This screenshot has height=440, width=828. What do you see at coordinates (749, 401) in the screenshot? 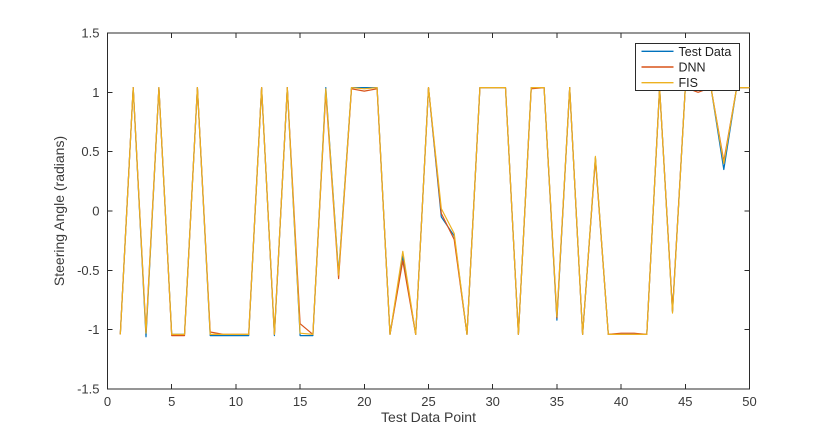
I see `x-tick-label: 50` at bounding box center [749, 401].